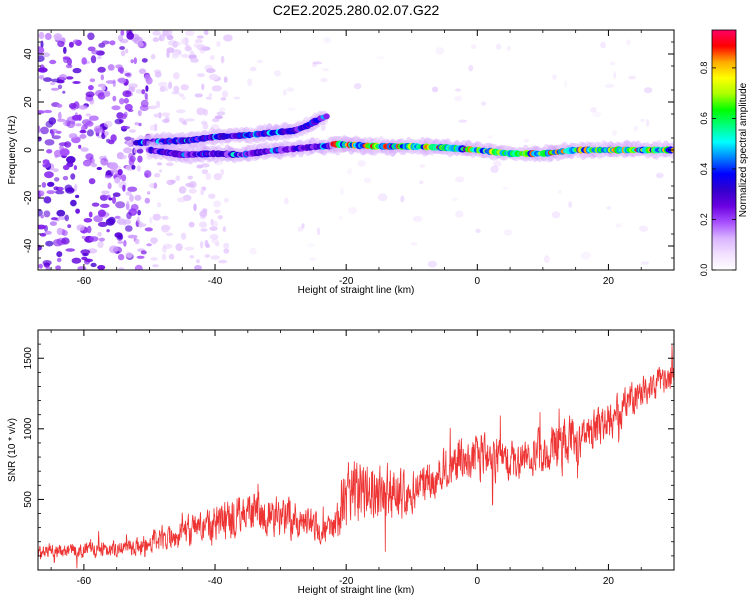 This screenshot has width=750, height=605. Describe the element at coordinates (28, 54) in the screenshot. I see `spectrogram-ytick-label: 40` at that location.